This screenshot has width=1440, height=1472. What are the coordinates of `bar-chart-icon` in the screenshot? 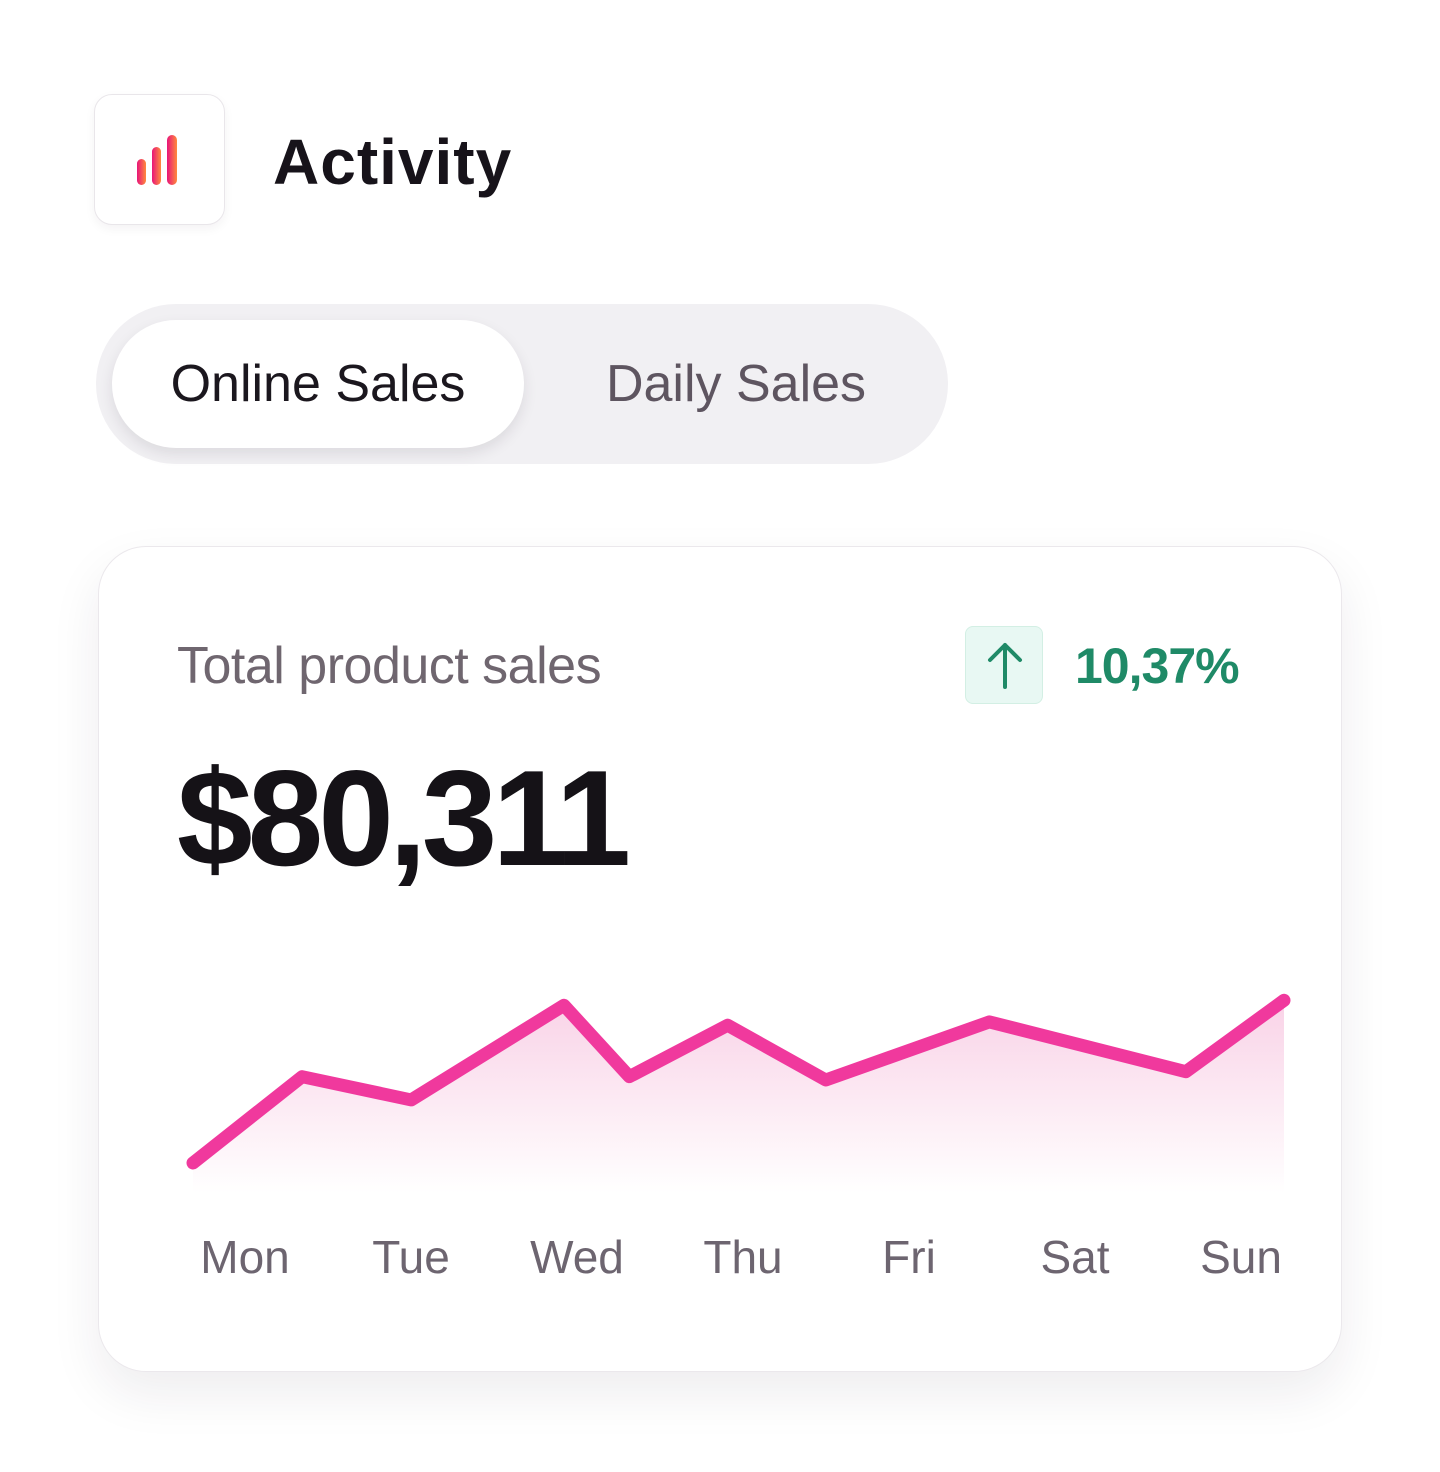 It's located at (157, 160).